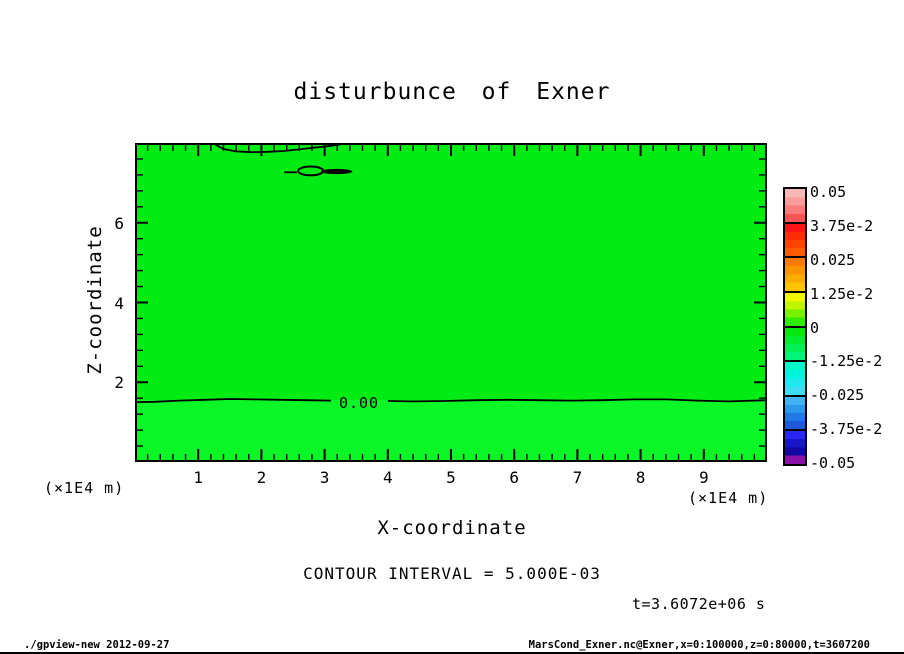 This screenshot has width=904, height=654. I want to click on x-tick-label: 1, so click(198, 477).